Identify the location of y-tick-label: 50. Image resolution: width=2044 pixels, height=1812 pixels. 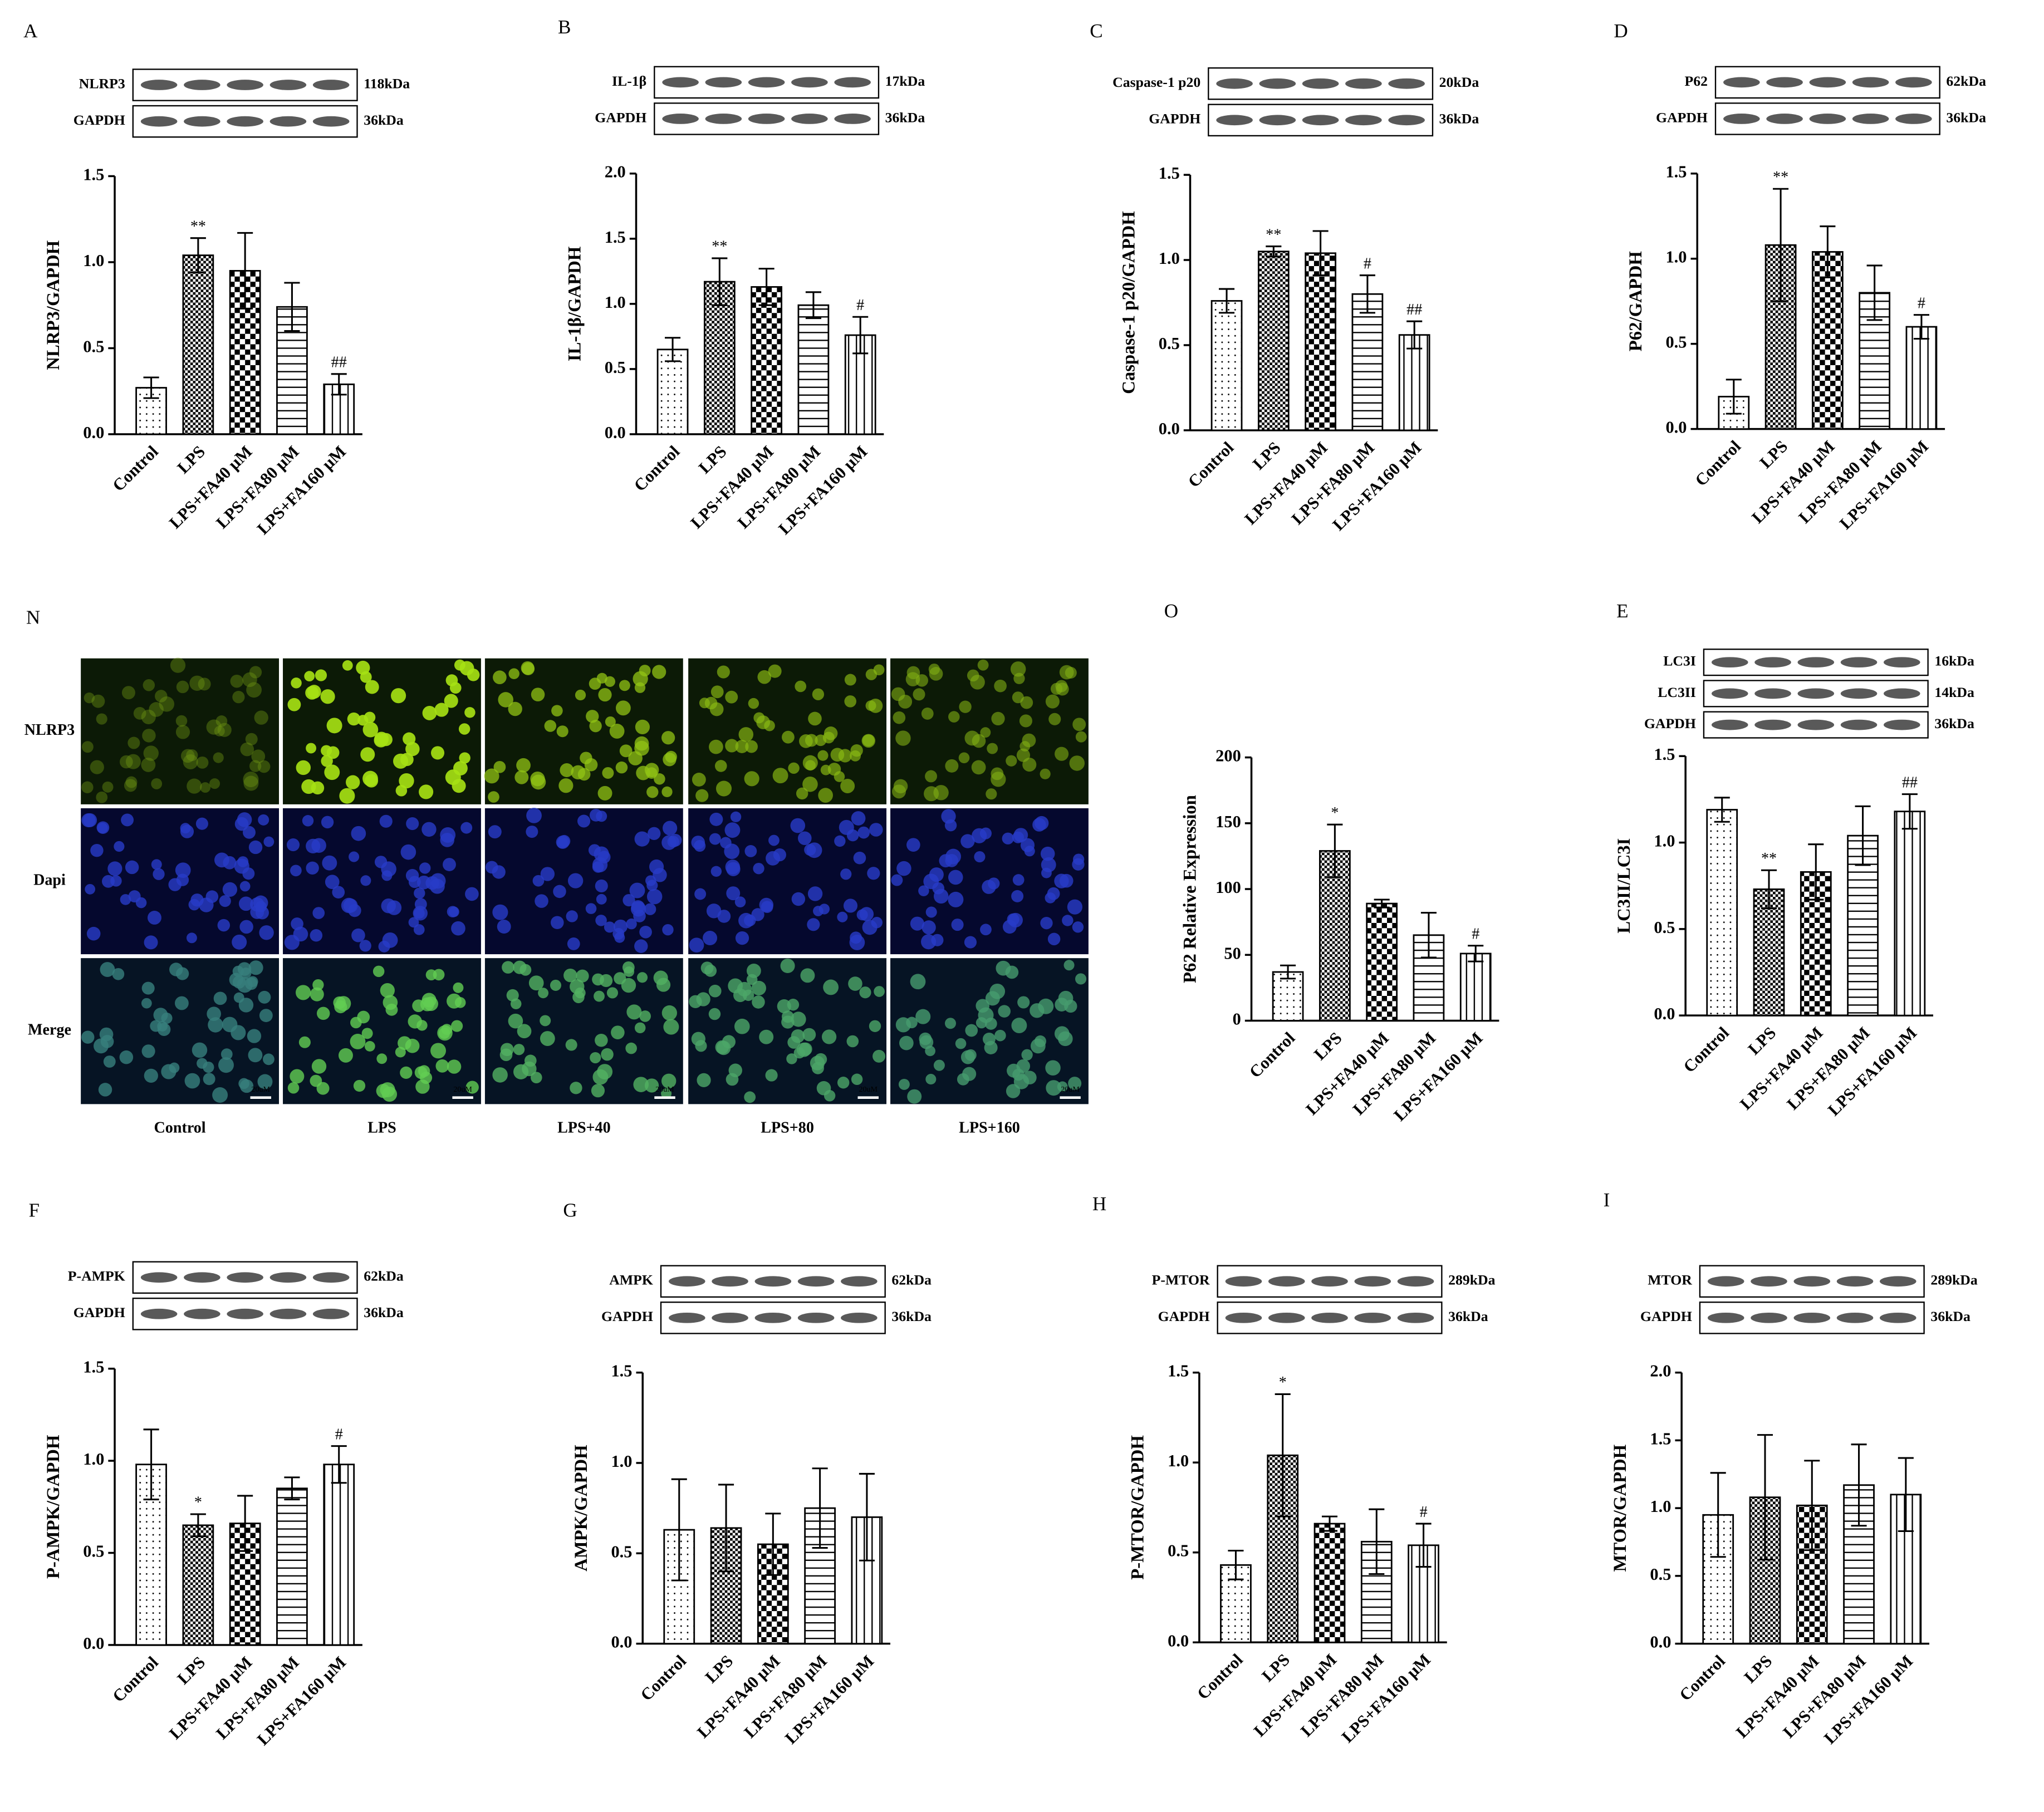
(1232, 953).